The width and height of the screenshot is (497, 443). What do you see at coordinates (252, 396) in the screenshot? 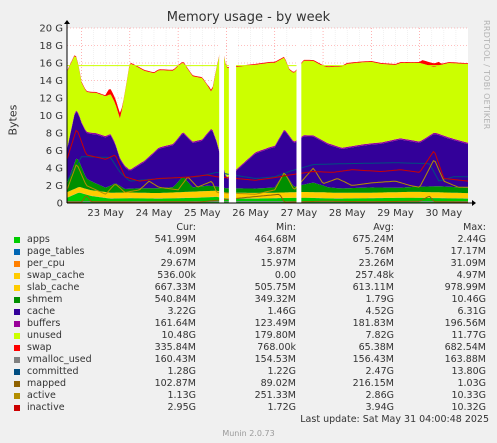
I see `legend-row: active 1.13G 251.33M 2.86G 10.33G` at bounding box center [252, 396].